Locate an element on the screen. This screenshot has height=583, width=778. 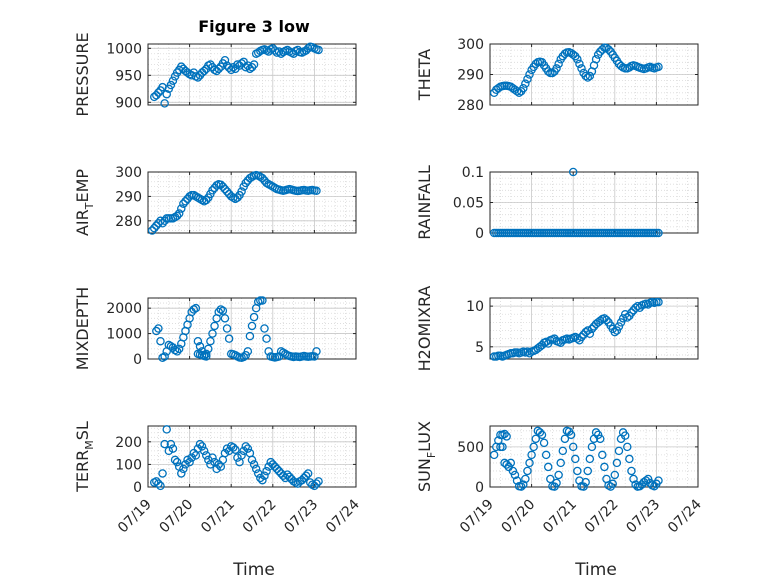
y-axis-label: AIRTEMP is located at coordinates (84, 202).